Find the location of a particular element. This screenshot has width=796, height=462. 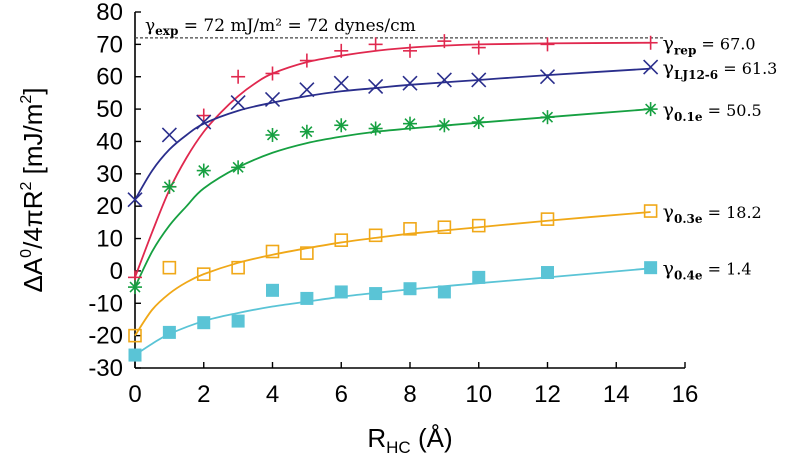

x-tick-label: 8 is located at coordinates (409, 394).